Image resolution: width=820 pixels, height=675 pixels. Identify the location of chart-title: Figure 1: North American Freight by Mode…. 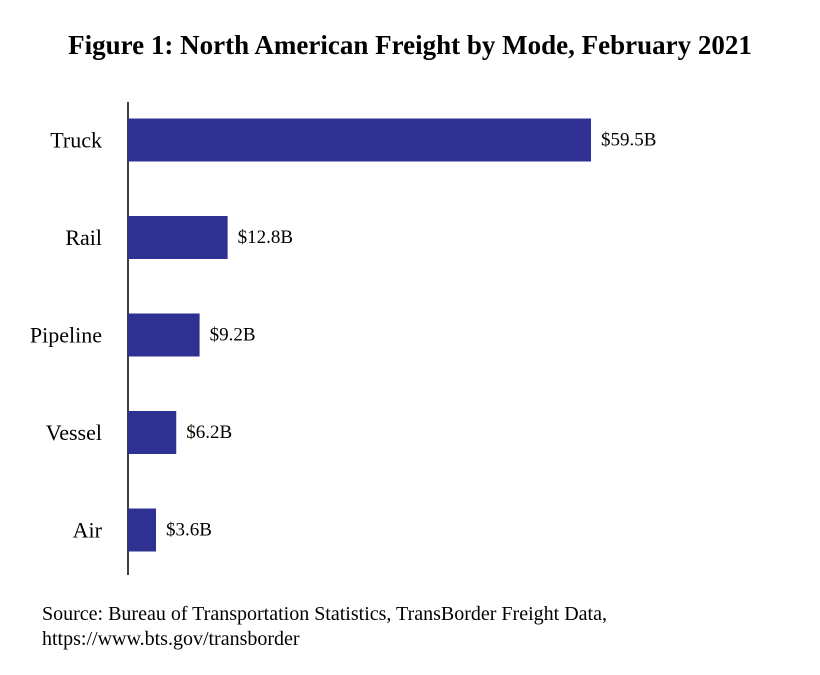
(410, 45).